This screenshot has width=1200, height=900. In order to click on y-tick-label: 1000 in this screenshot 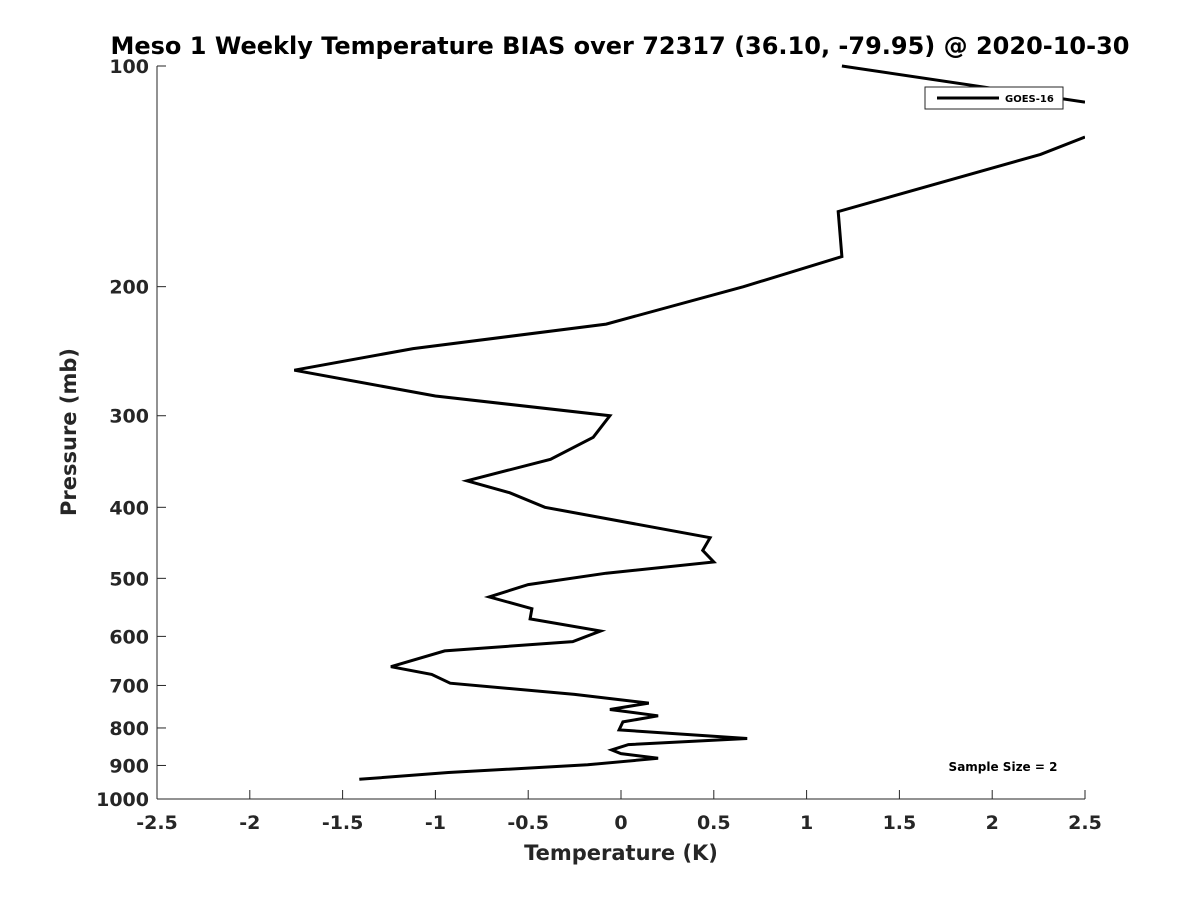, I will do `click(122, 800)`.